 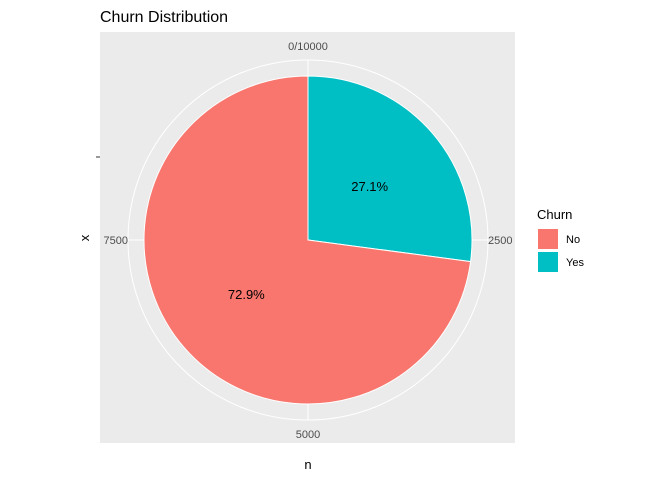 What do you see at coordinates (116, 241) in the screenshot?
I see `angular-tick-label: 7500` at bounding box center [116, 241].